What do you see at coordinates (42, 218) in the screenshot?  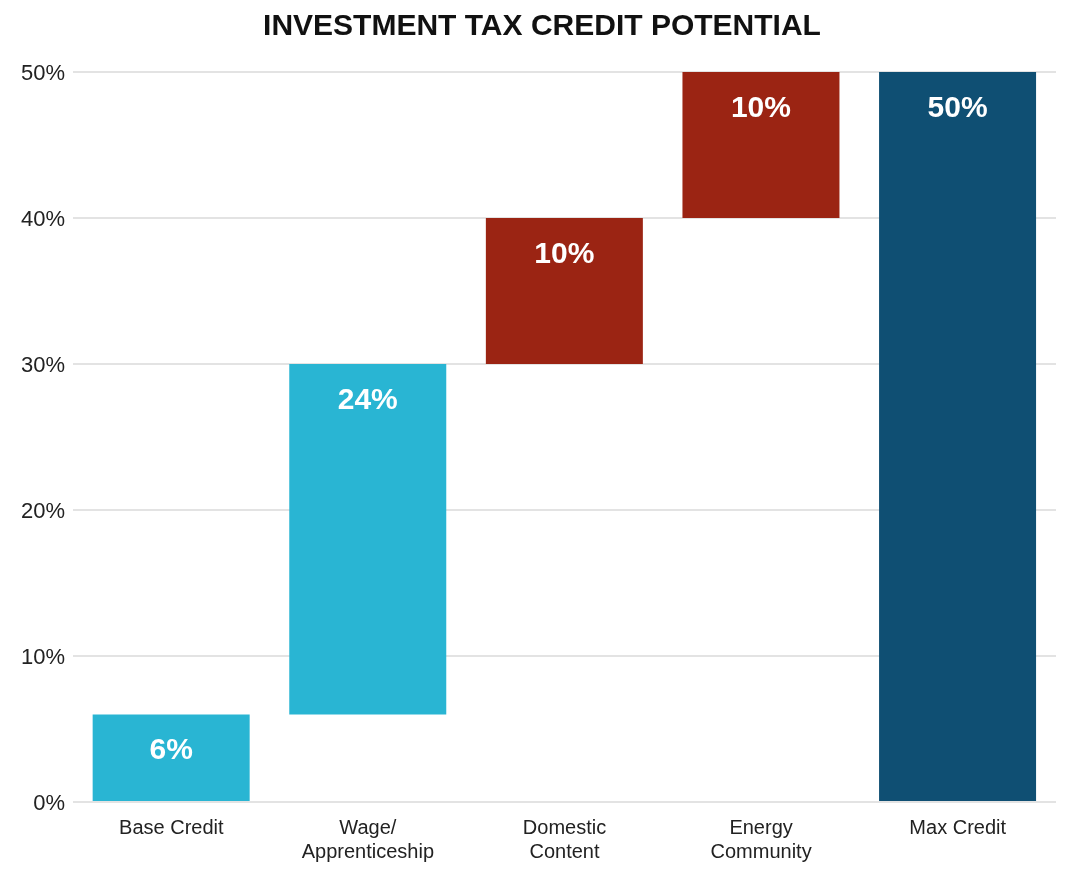 I see `y-tick-label: 40%` at bounding box center [42, 218].